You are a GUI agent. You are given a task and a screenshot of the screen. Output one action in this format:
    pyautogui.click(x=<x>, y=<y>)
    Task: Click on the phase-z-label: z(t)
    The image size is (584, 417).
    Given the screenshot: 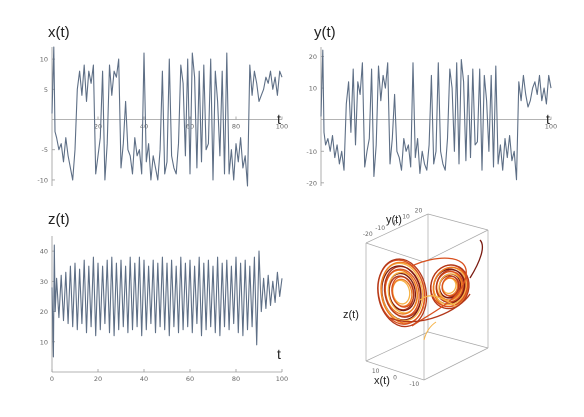 What is the action you would take?
    pyautogui.click(x=351, y=315)
    